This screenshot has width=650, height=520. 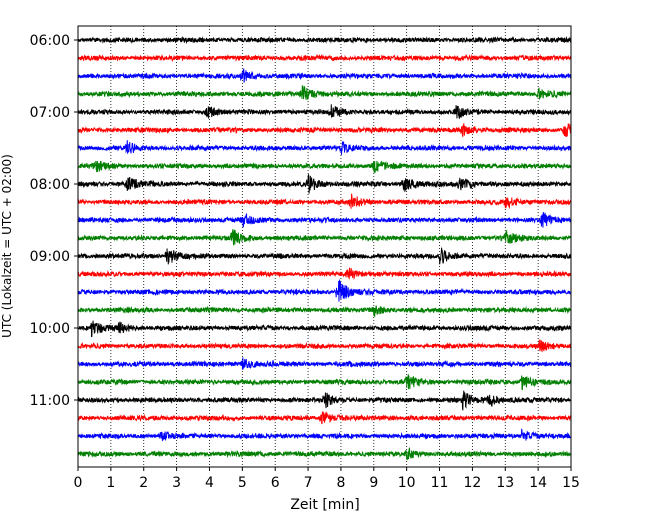 What do you see at coordinates (407, 483) in the screenshot?
I see `x-tick-label: 10` at bounding box center [407, 483].